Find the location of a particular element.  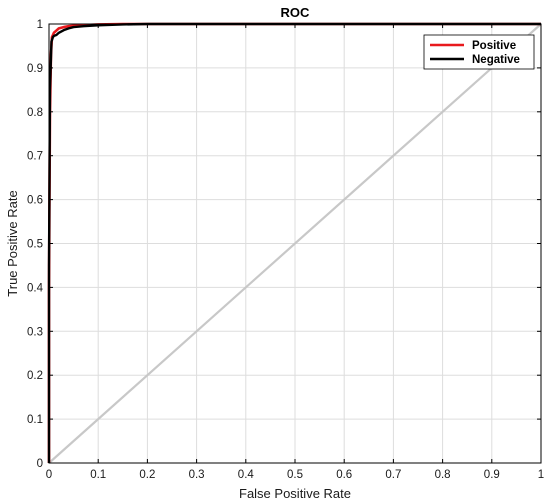

chart-title: ROC is located at coordinates (296, 12).